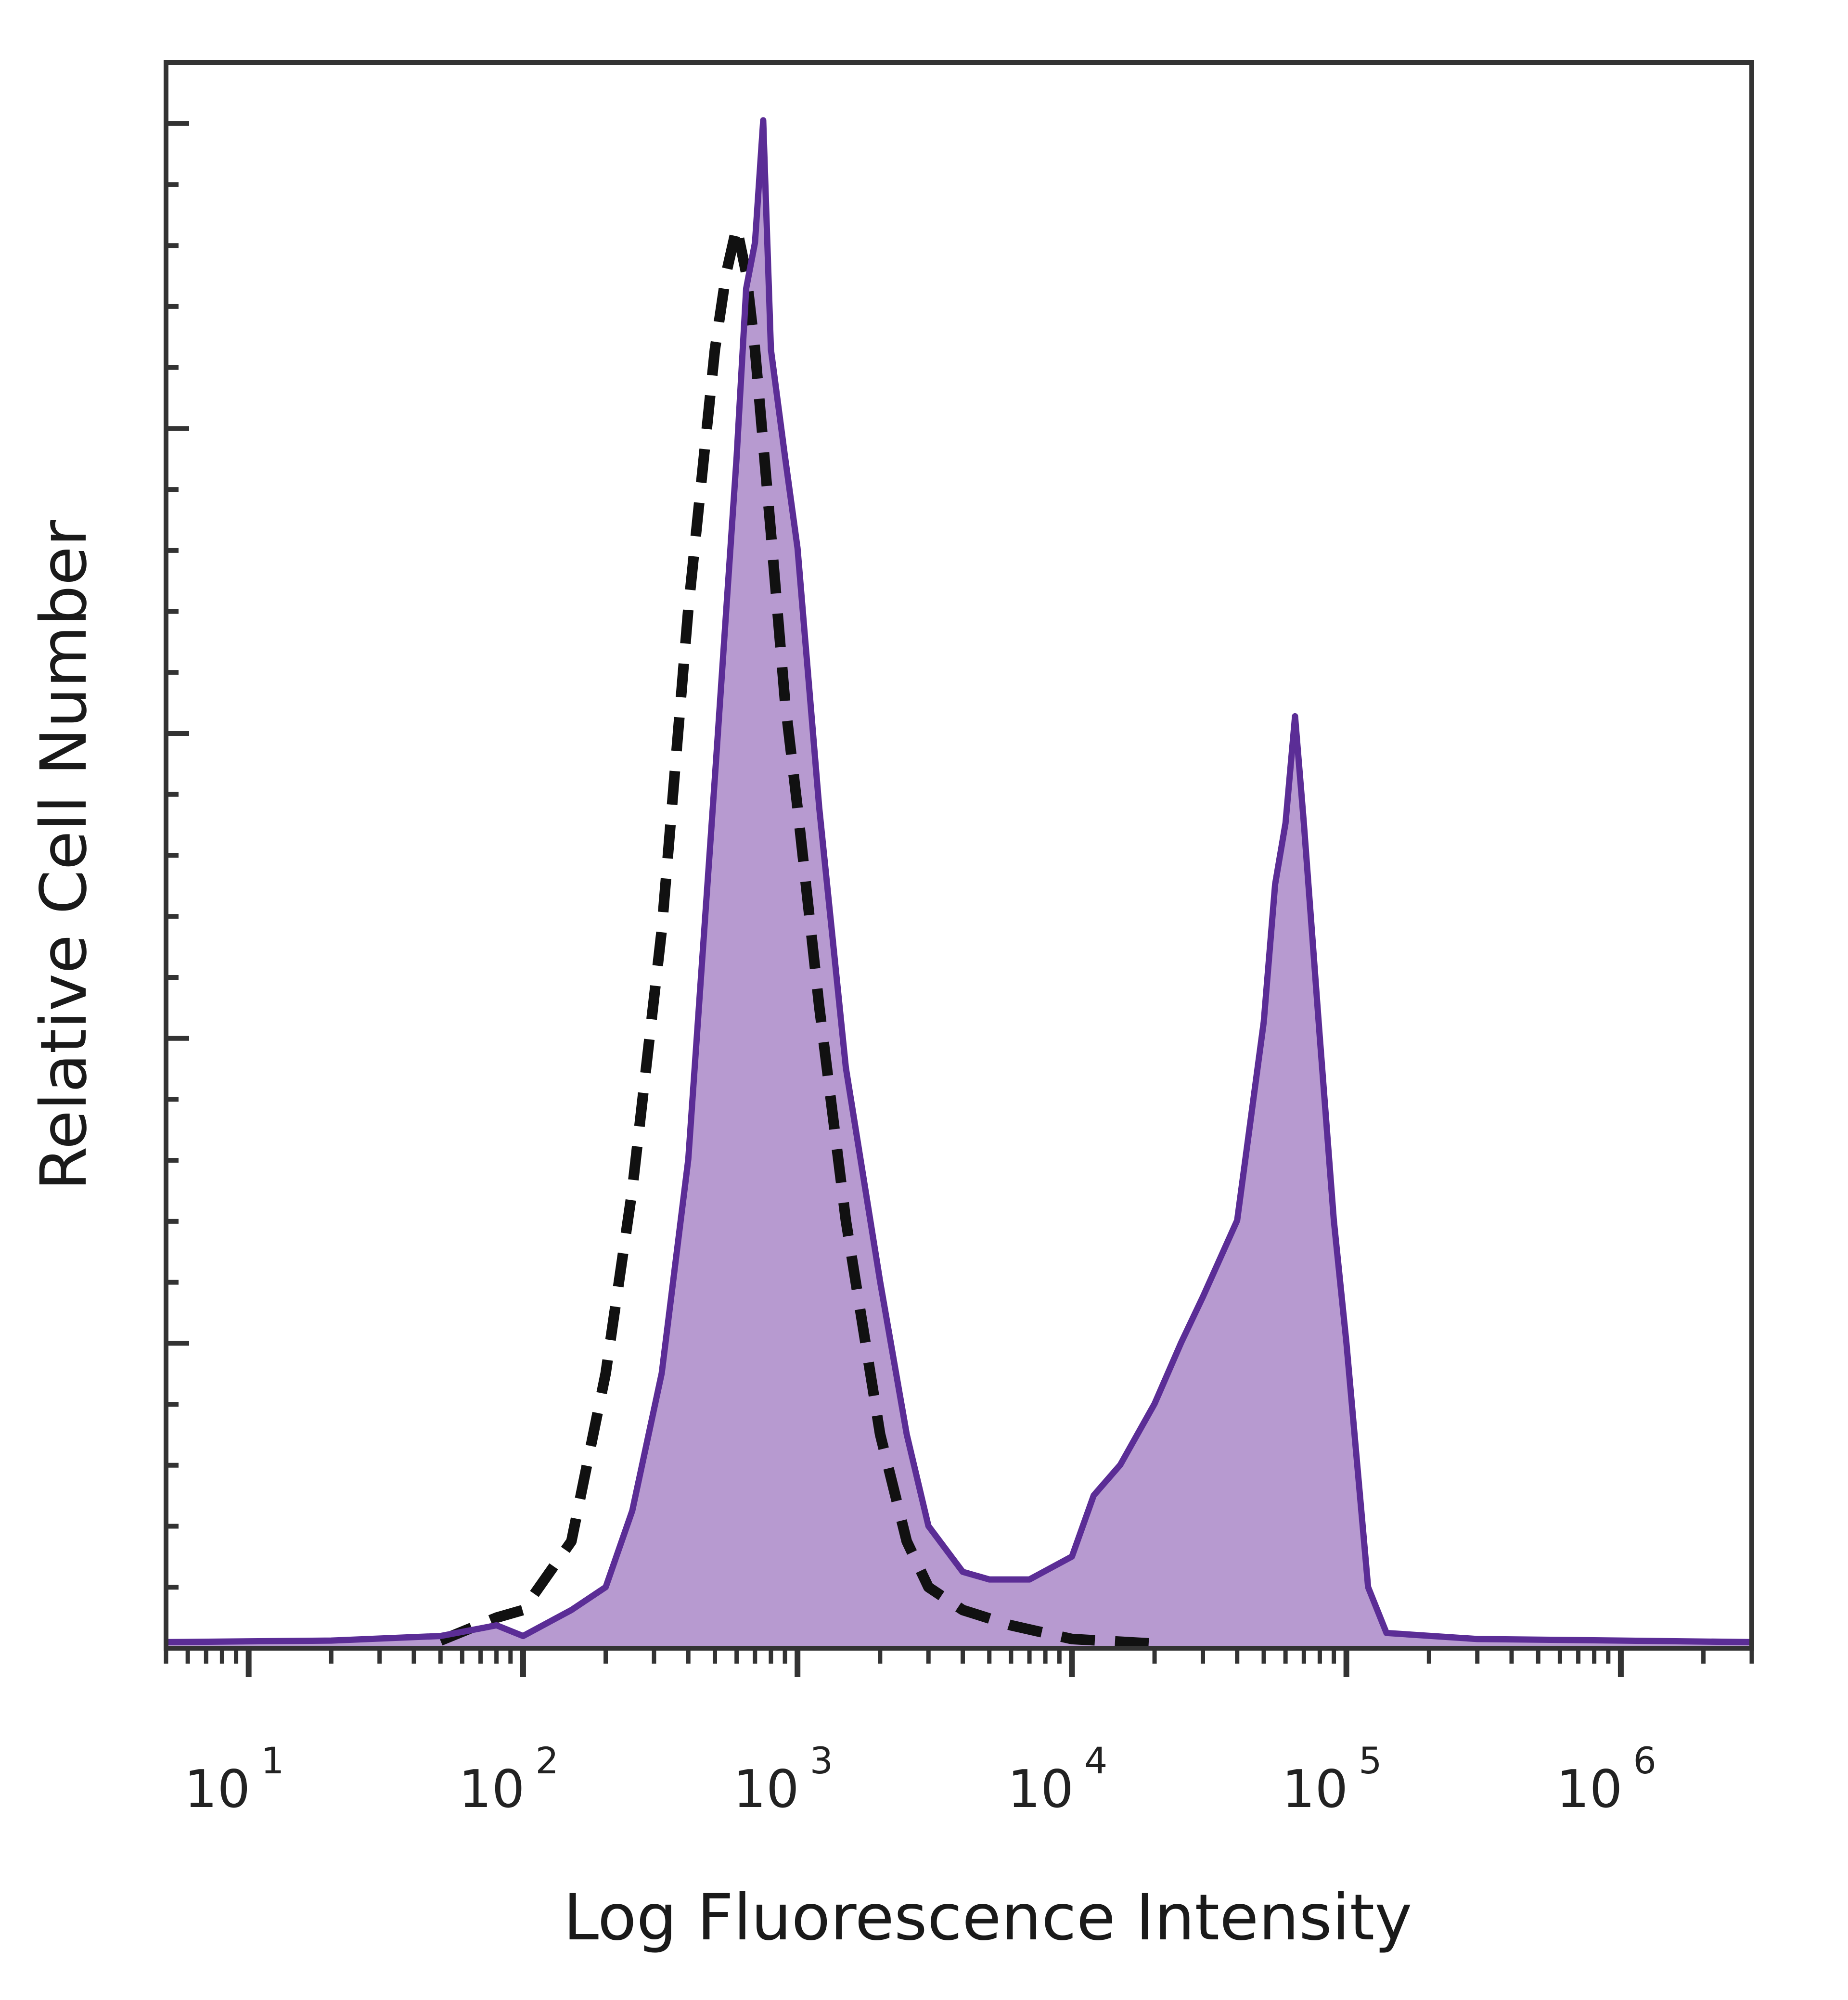 The image size is (1848, 2000). I want to click on x-axis-ticks, so click(959, 1662).